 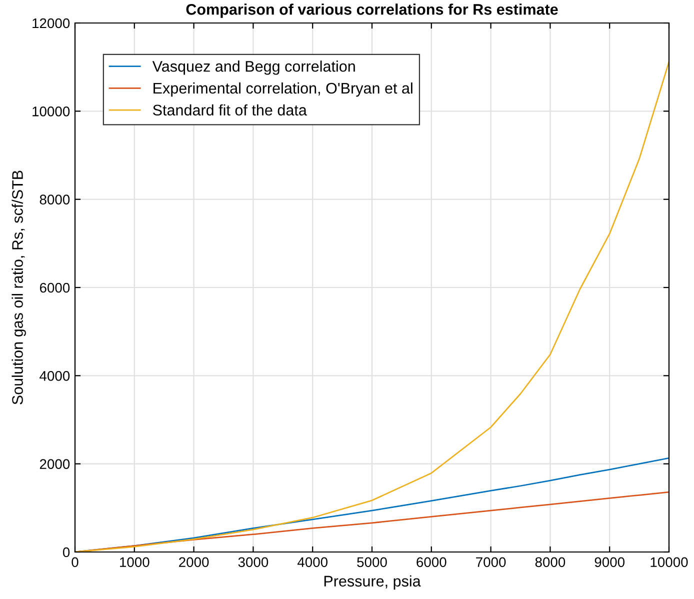 I want to click on x-tick-label: 9000, so click(x=609, y=562).